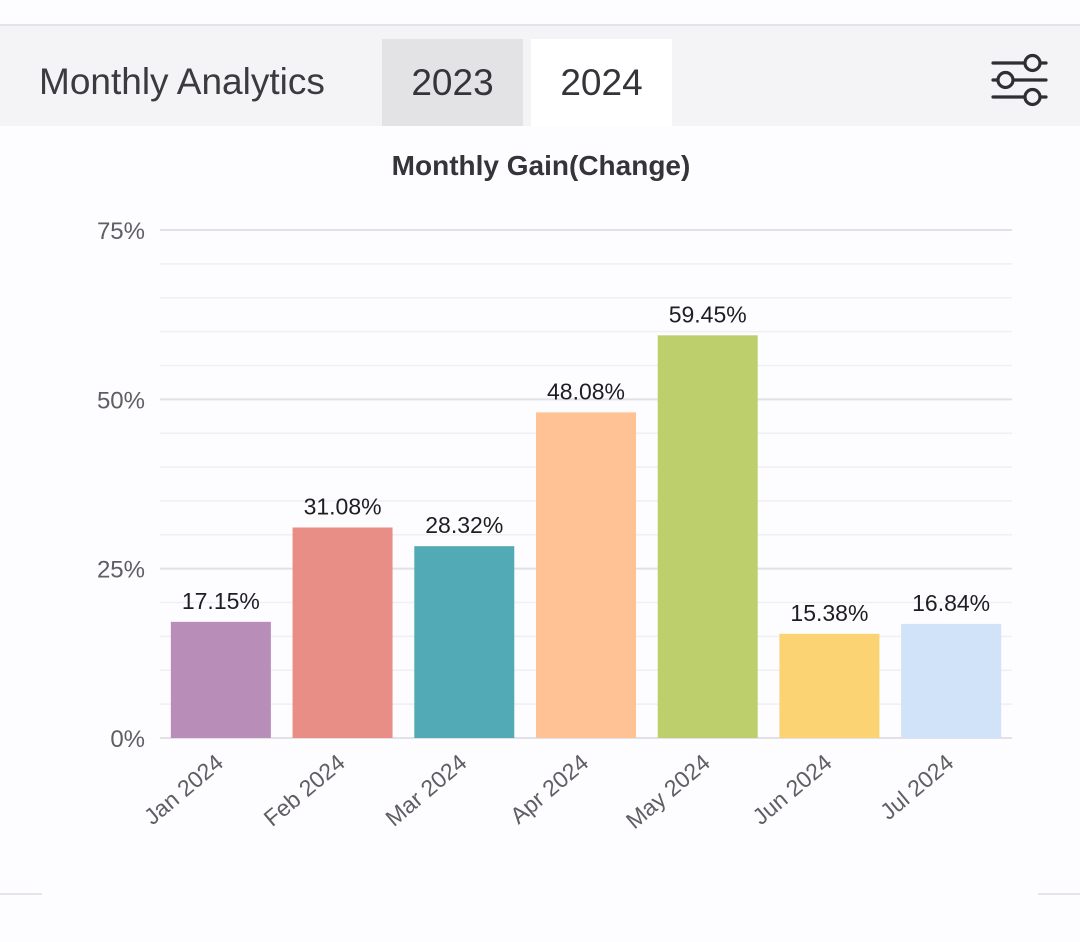 The image size is (1080, 942). I want to click on x-tick-label: Jul 2024, so click(916, 787).